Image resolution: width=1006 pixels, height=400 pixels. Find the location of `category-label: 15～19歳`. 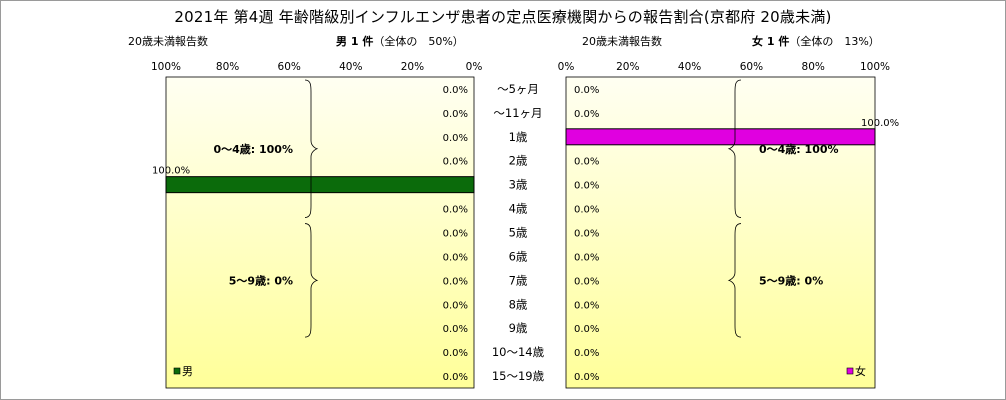

category-label: 15～19歳 is located at coordinates (518, 376).